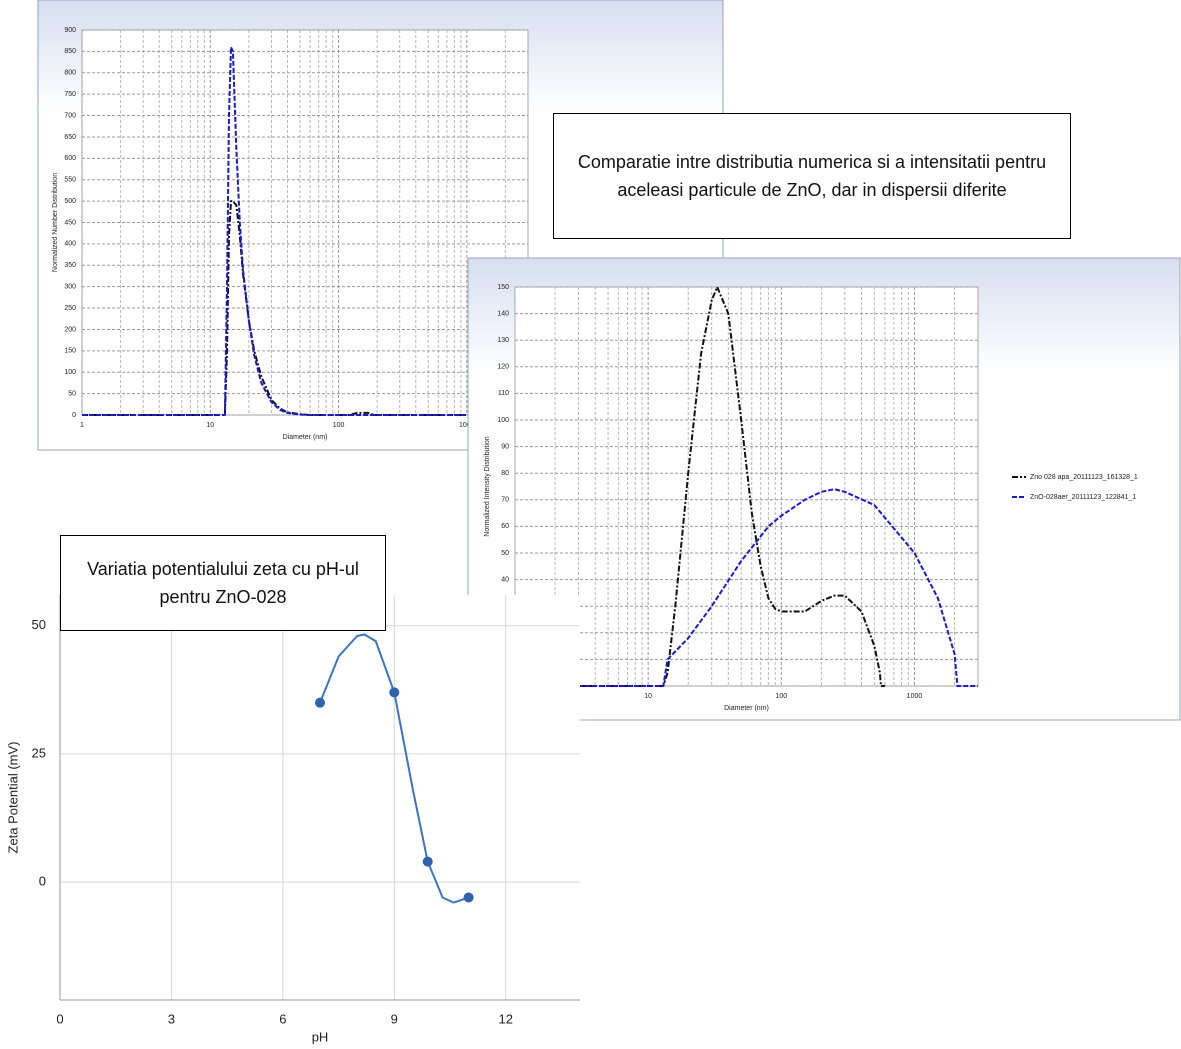 The height and width of the screenshot is (1049, 1181). I want to click on y-tick-label: 90, so click(505, 446).